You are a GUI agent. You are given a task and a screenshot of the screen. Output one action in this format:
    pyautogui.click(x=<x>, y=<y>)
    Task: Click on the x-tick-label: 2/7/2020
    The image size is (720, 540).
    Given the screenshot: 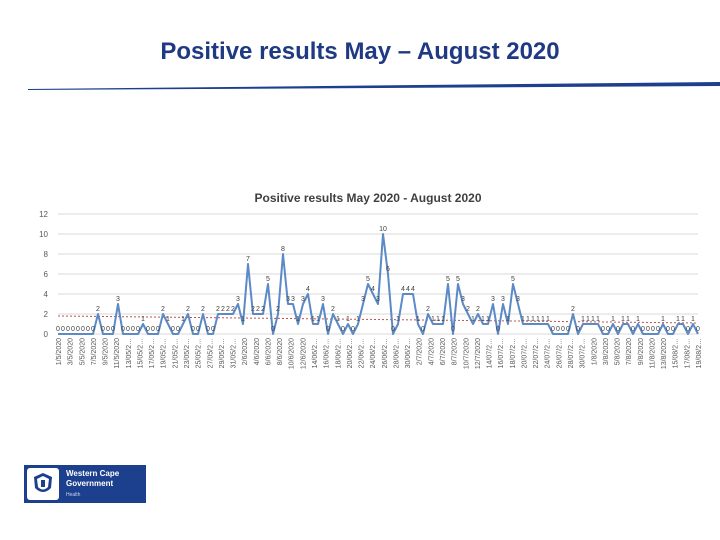 What is the action you would take?
    pyautogui.click(x=420, y=351)
    